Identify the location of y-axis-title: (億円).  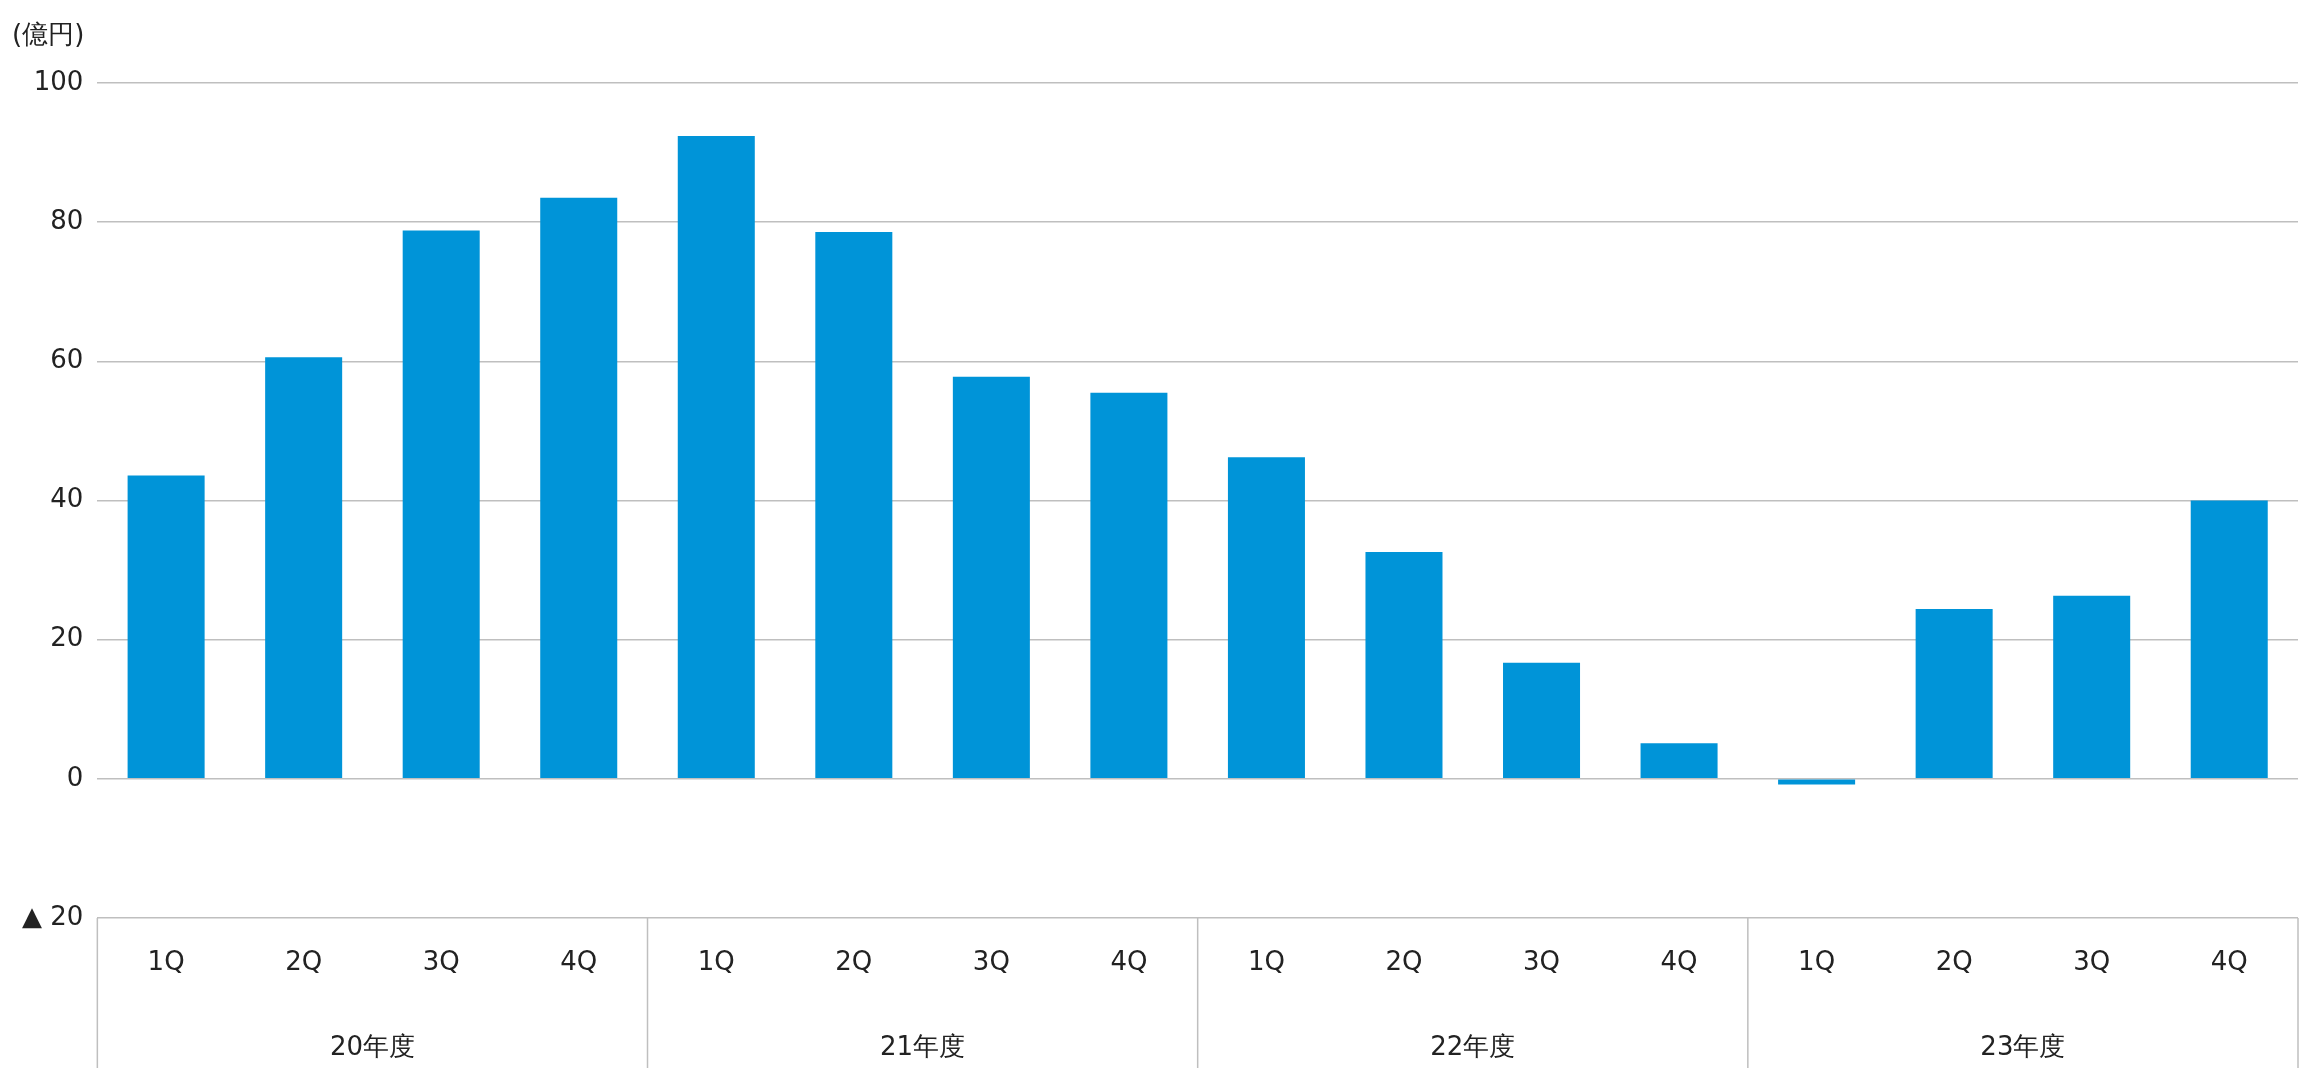
(48, 33).